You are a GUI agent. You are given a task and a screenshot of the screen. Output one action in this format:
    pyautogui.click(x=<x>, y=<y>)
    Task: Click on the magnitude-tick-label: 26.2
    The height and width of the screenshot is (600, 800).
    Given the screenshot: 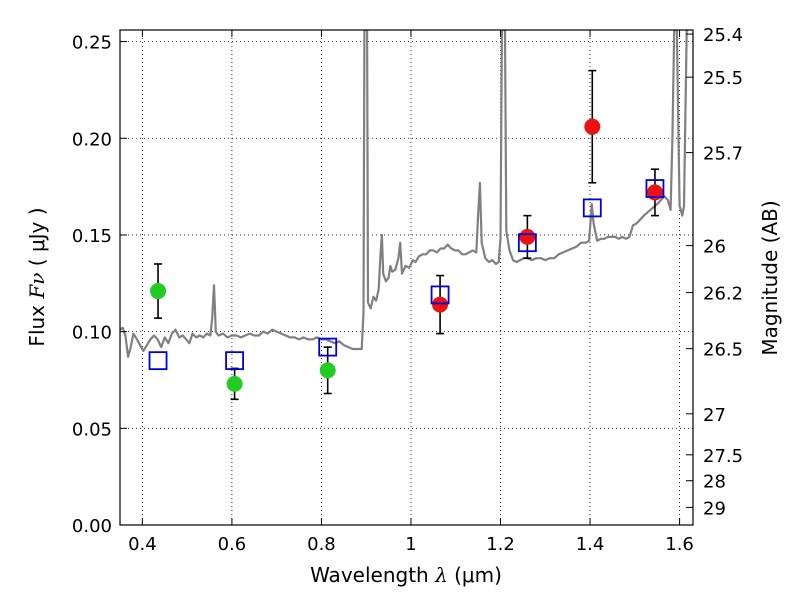 What is the action you would take?
    pyautogui.click(x=723, y=294)
    